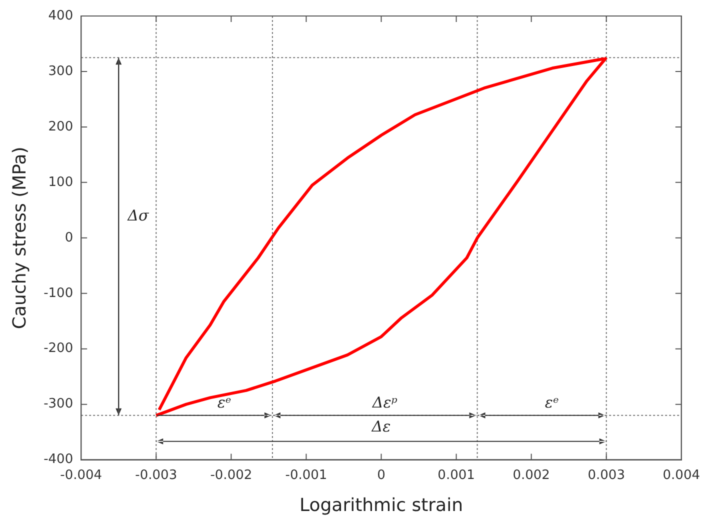  What do you see at coordinates (381, 505) in the screenshot?
I see `x-axis-title: Logarithmic strain` at bounding box center [381, 505].